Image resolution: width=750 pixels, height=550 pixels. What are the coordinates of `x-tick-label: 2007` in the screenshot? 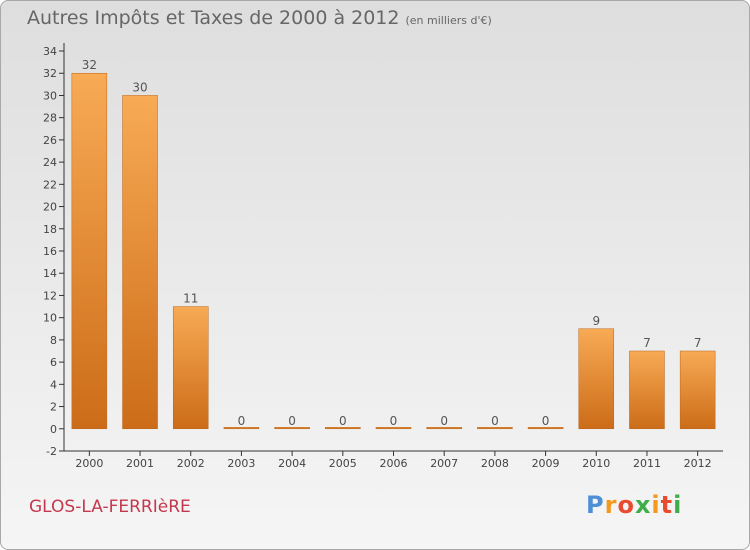 It's located at (444, 463).